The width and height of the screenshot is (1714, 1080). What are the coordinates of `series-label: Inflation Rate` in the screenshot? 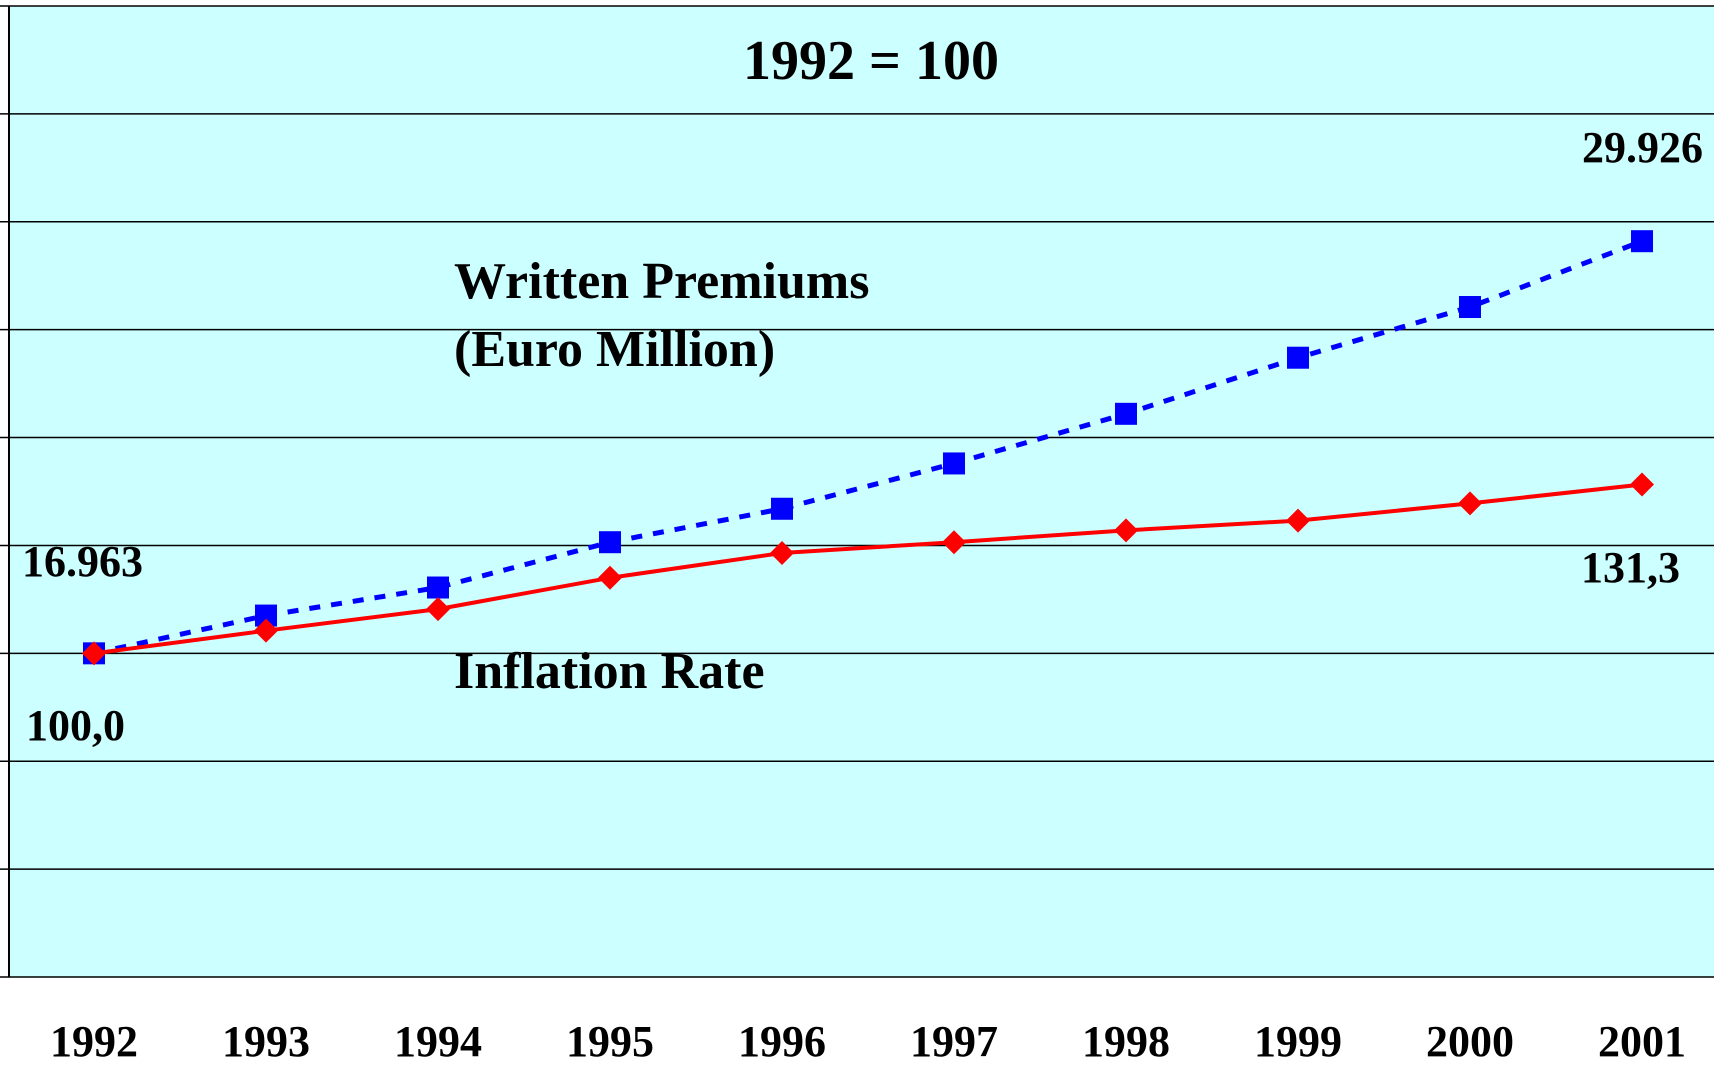 It's located at (609, 671).